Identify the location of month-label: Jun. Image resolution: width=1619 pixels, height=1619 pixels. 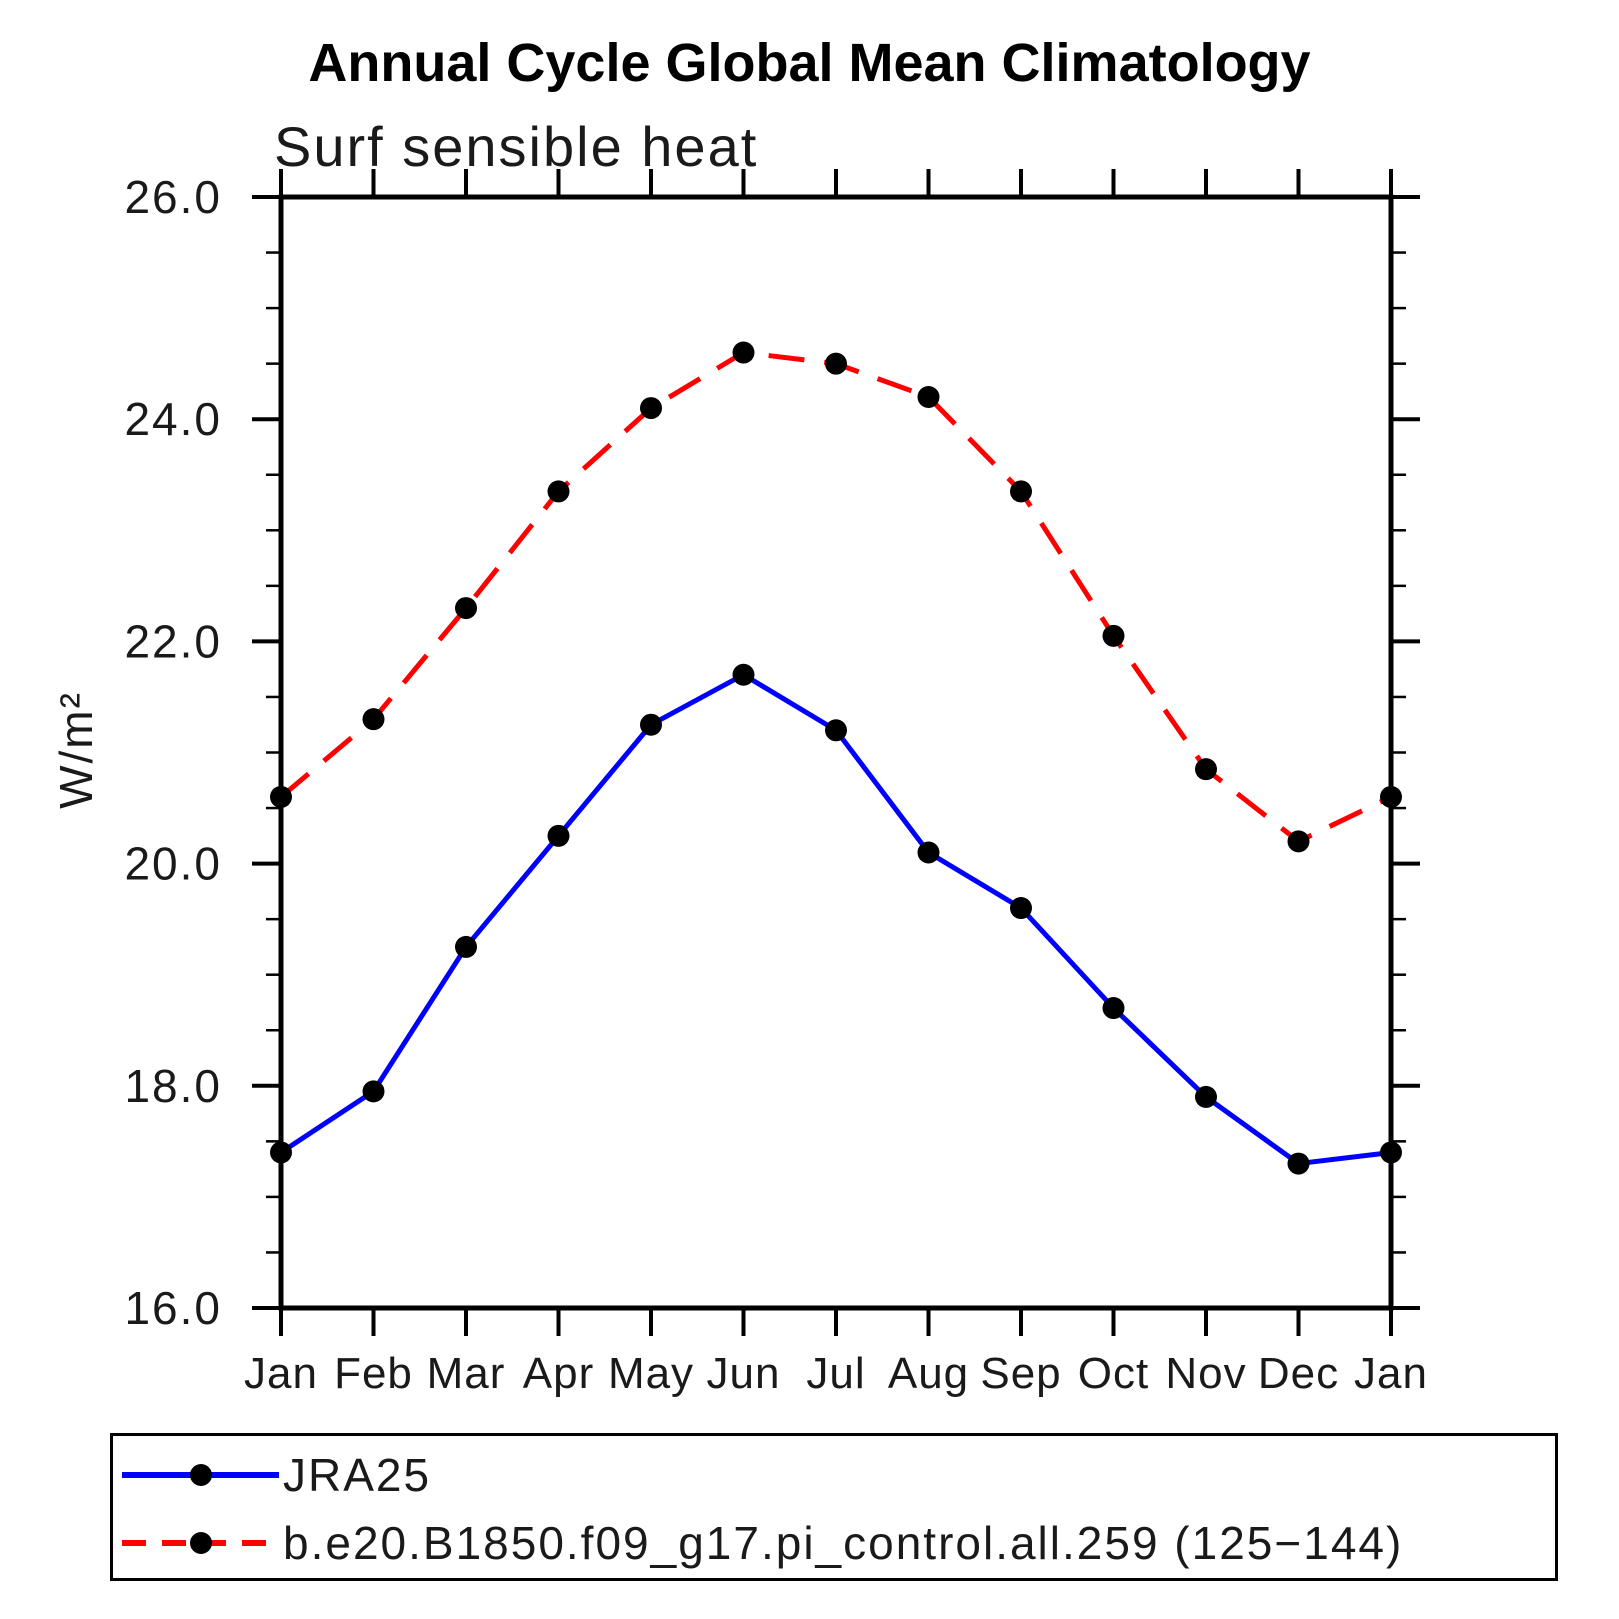
(744, 1373).